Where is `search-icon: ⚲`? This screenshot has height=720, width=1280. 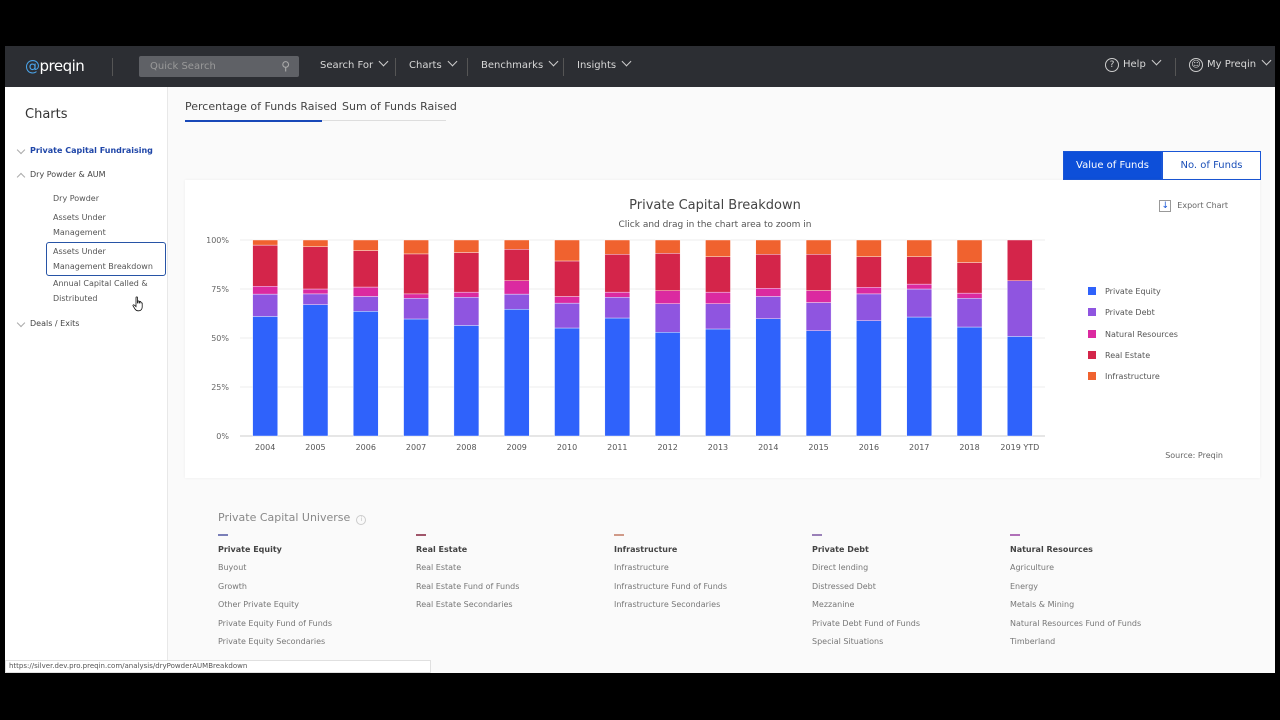
search-icon: ⚲ is located at coordinates (285, 66).